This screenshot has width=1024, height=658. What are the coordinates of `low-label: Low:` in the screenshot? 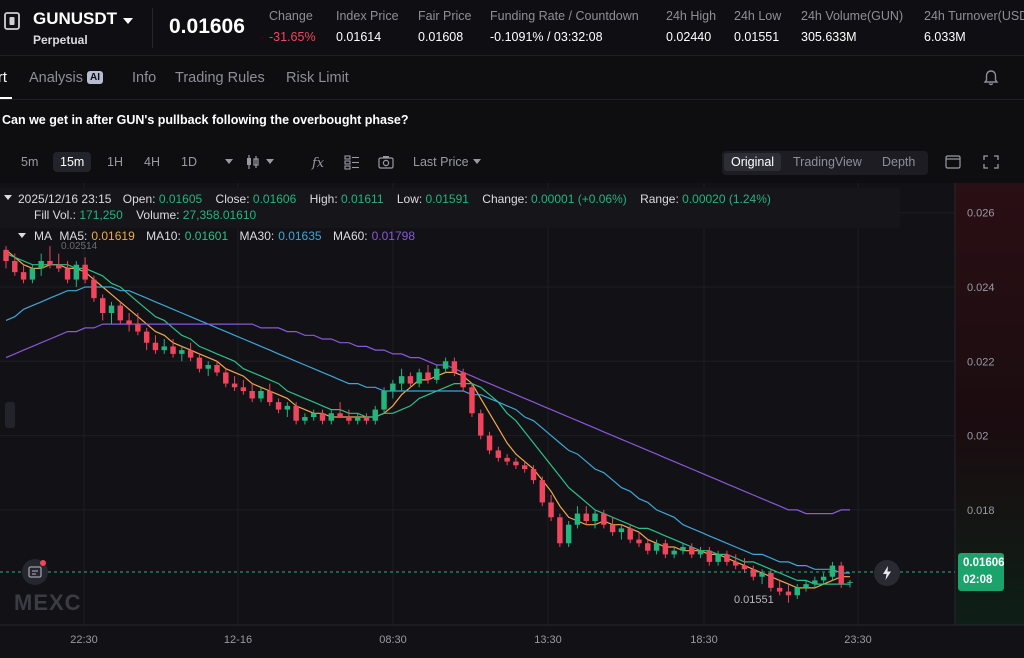 It's located at (409, 199).